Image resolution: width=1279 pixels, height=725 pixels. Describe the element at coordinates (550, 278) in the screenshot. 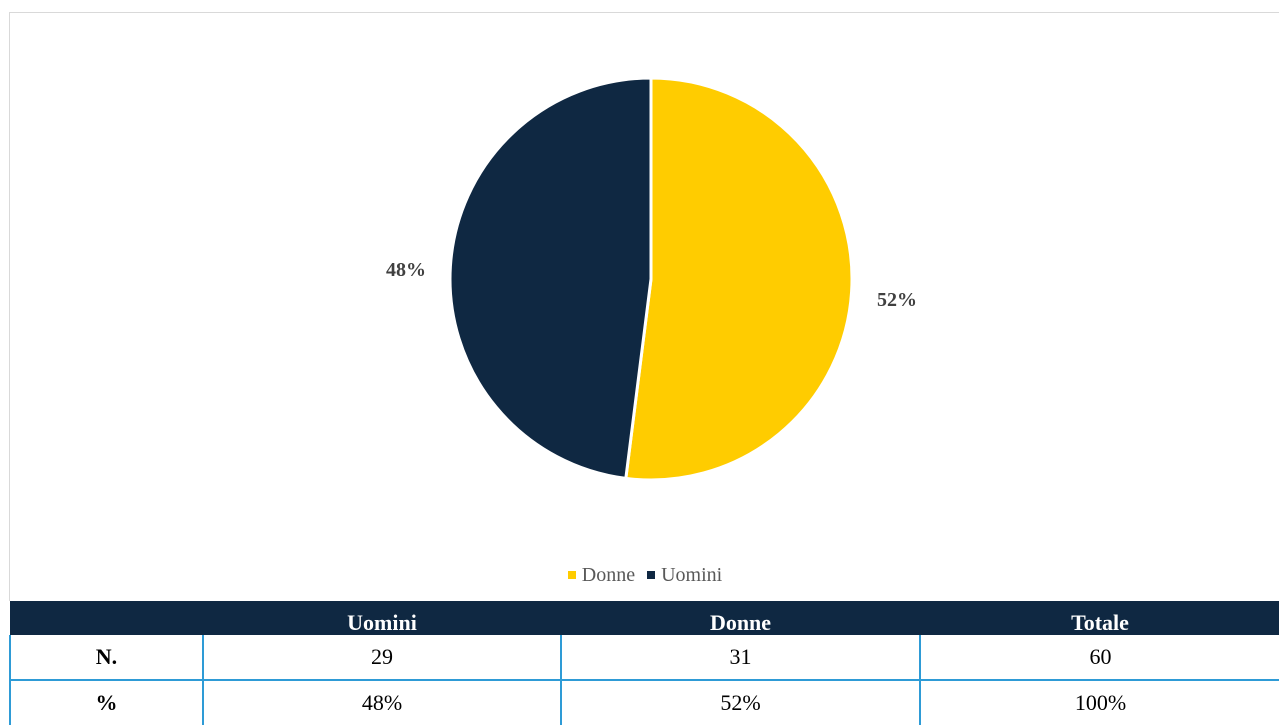

I see `pie-slice-uomini` at that location.